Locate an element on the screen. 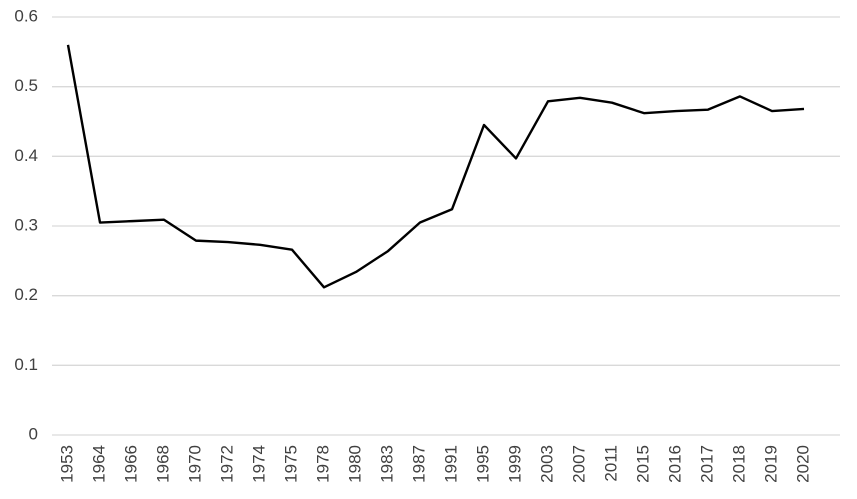 This screenshot has width=857, height=499. y-tick-label: 0 is located at coordinates (33, 433).